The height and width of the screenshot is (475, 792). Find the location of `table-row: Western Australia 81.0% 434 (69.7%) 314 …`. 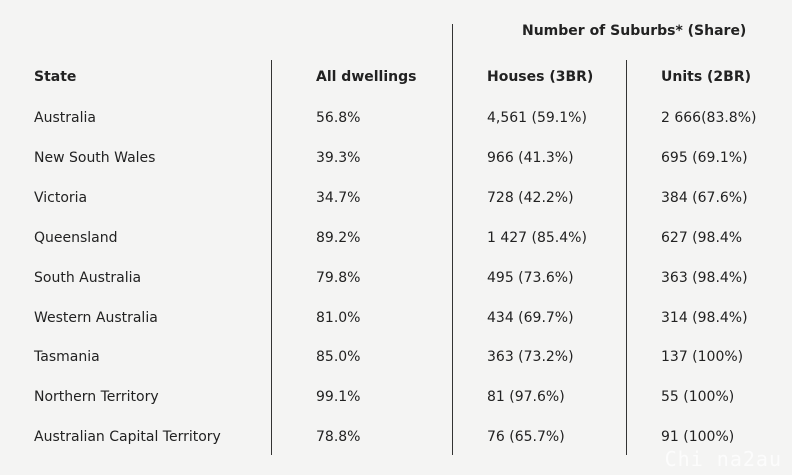

table-row: Western Australia 81.0% 434 (69.7%) 314 … is located at coordinates (396, 318).